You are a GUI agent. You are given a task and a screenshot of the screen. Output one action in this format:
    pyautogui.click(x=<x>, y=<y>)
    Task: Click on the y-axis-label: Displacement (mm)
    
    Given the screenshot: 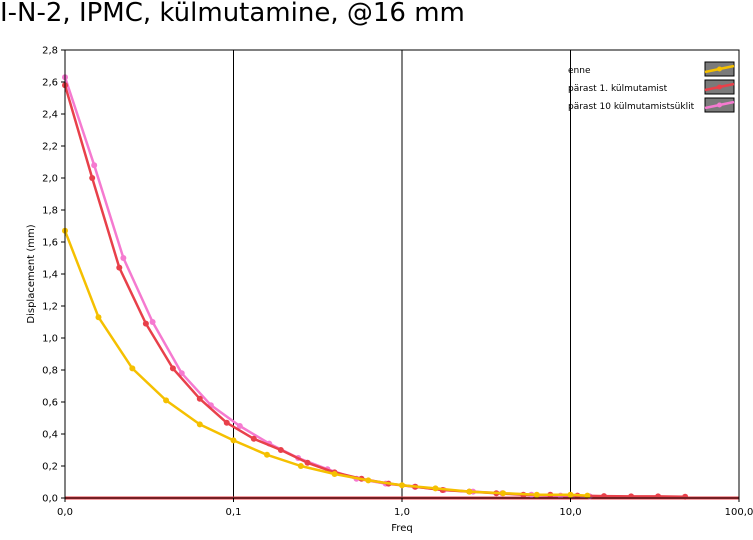 What is the action you would take?
    pyautogui.click(x=31, y=273)
    